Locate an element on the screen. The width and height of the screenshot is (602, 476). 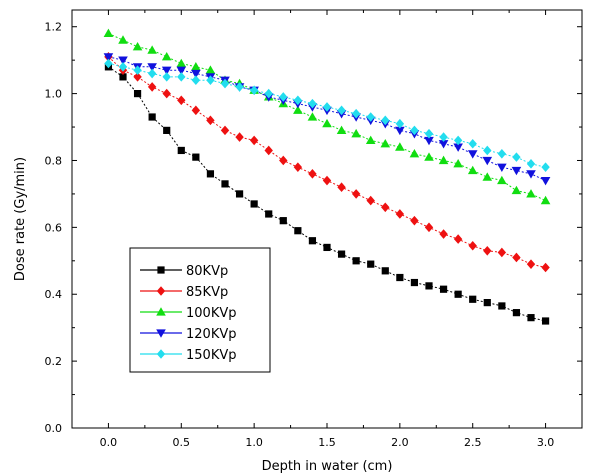
y-tick-label: 1.2 is located at coordinates (54, 27).